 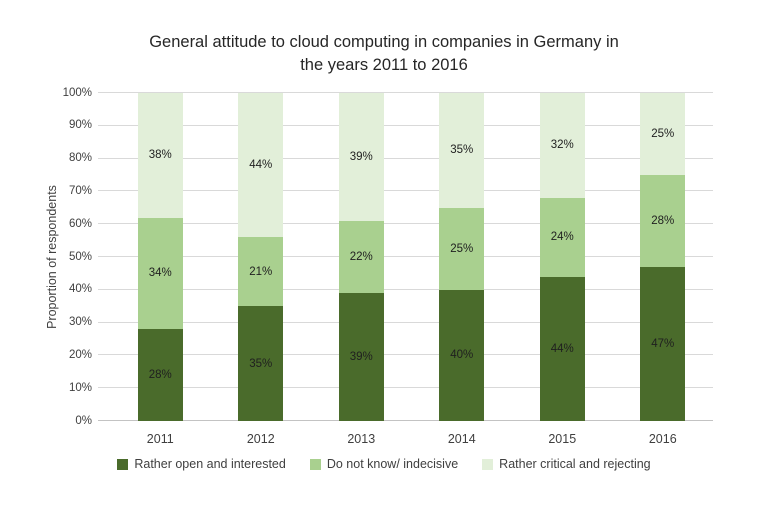 What do you see at coordinates (384, 65) in the screenshot?
I see `chart-title-line2: the years 2011 to 2016` at bounding box center [384, 65].